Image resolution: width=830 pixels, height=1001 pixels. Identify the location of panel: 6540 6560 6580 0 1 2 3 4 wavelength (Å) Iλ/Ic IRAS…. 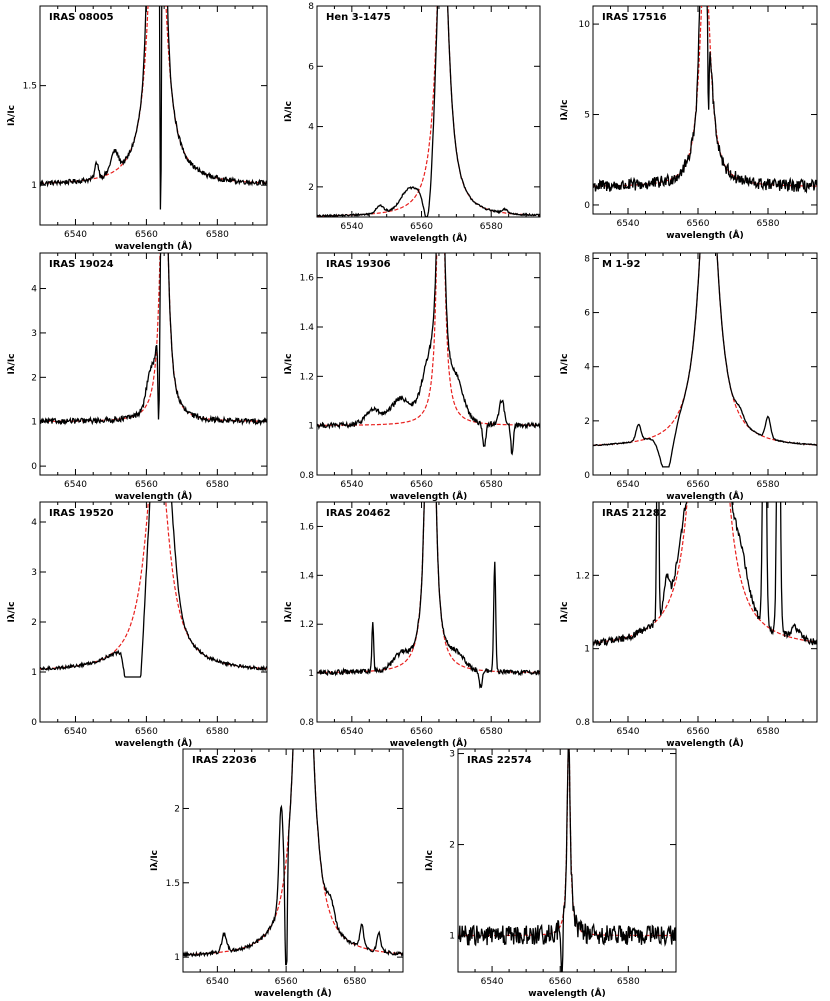
(137, 625).